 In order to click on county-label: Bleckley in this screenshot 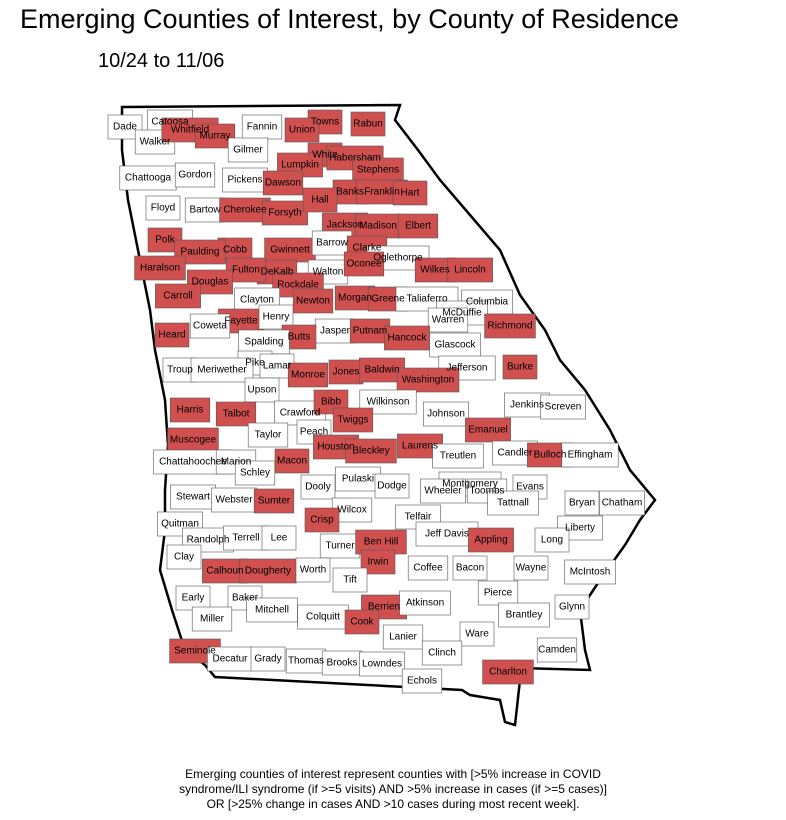, I will do `click(370, 451)`.